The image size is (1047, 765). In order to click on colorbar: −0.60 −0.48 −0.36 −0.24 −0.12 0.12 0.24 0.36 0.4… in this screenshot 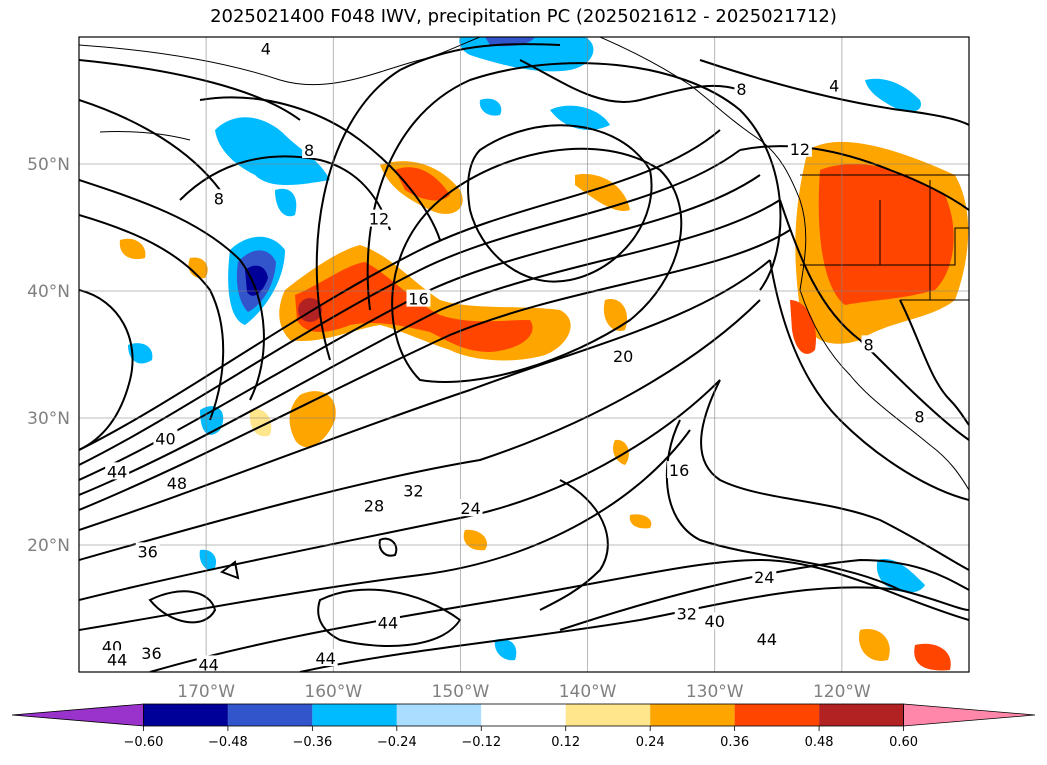, I will do `click(523, 726)`.